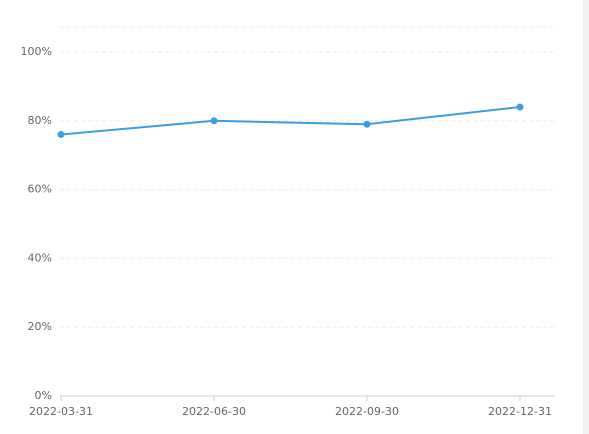 This screenshot has height=434, width=589. I want to click on y-tick-label: 20%, so click(40, 326).